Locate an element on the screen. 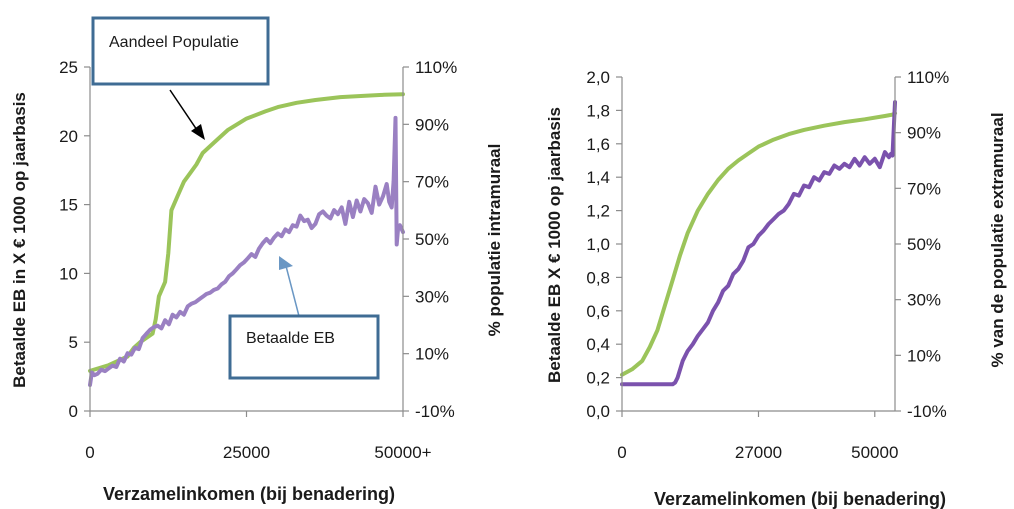 This screenshot has width=1014, height=509. left-y-tick-label: 1,2 is located at coordinates (598, 211).